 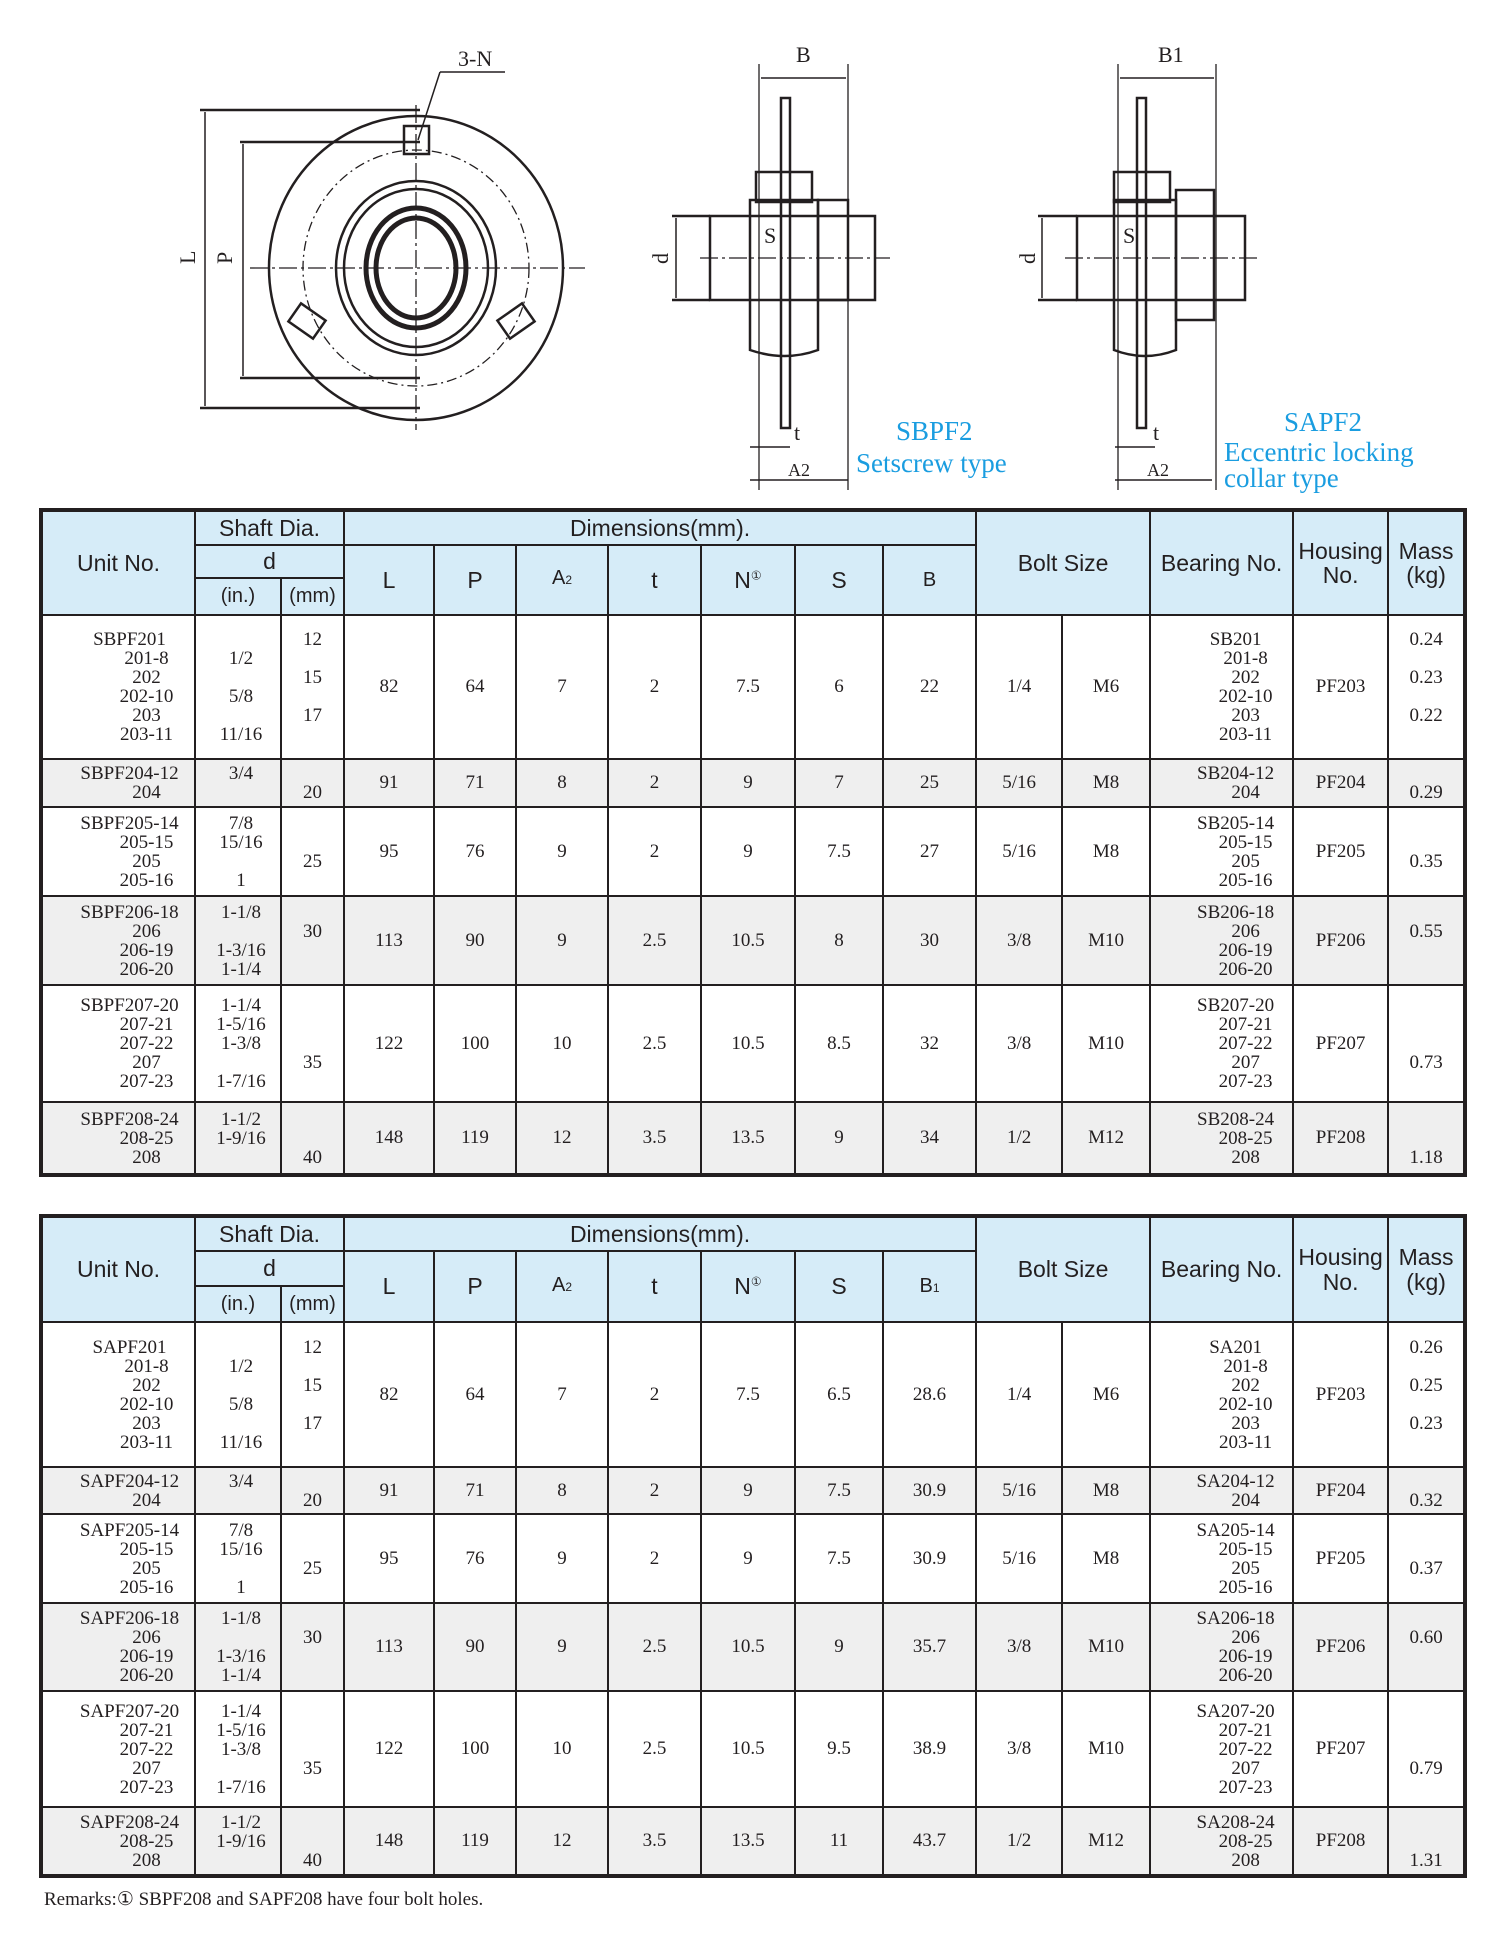 I want to click on cell-bearing-no: SB208-24 208-25 208, so click(x=1222, y=1138).